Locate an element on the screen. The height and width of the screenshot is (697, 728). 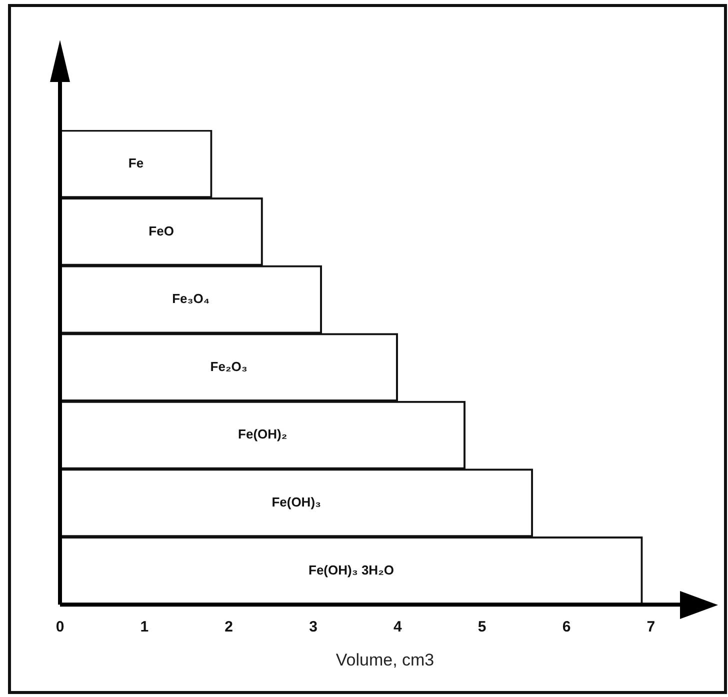
x-tick-label: 0 is located at coordinates (60, 627).